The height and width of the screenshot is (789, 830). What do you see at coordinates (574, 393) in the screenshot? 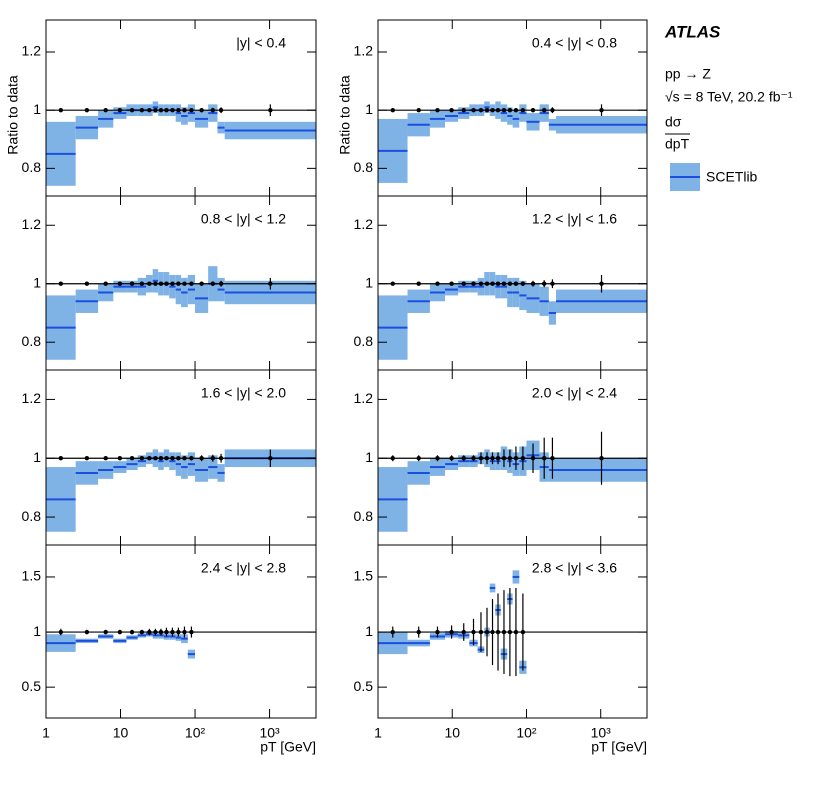
I see `panel-title: 2.0 < |y| < 2.4` at bounding box center [574, 393].